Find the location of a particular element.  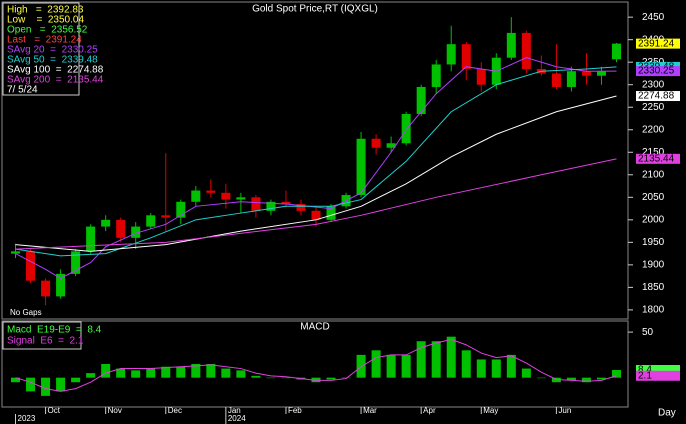

x-tick-label: May is located at coordinates (490, 410).